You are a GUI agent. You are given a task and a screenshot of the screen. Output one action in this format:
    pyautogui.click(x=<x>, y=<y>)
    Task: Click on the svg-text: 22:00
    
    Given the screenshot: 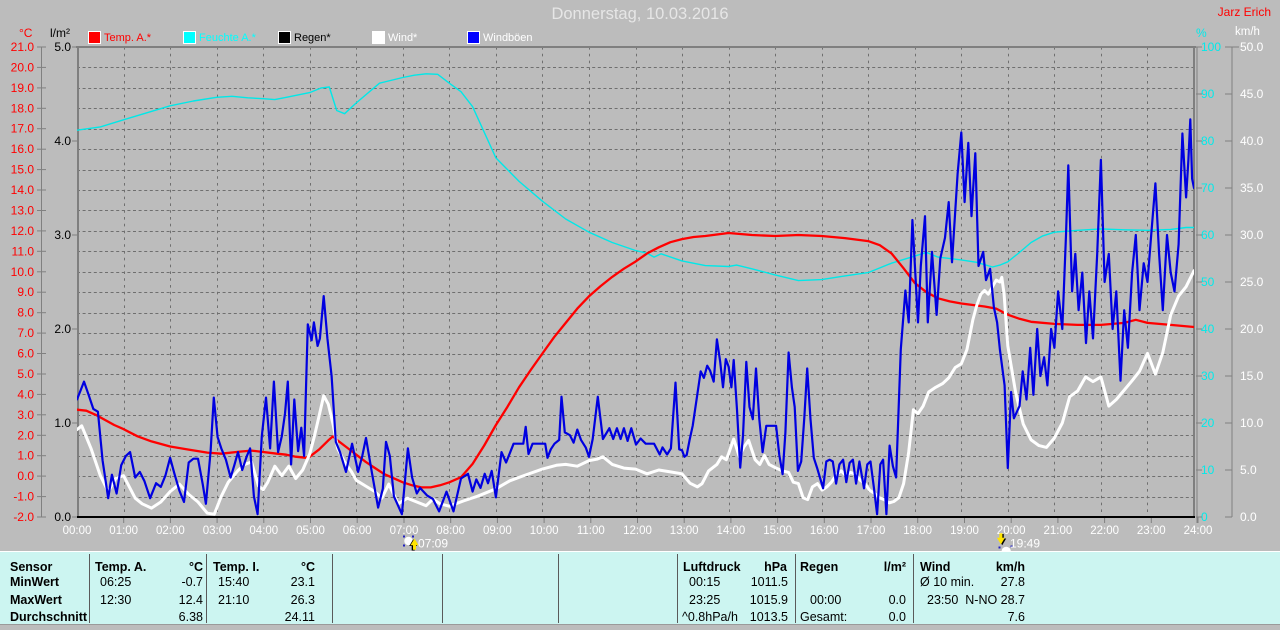 What is the action you would take?
    pyautogui.click(x=1104, y=531)
    